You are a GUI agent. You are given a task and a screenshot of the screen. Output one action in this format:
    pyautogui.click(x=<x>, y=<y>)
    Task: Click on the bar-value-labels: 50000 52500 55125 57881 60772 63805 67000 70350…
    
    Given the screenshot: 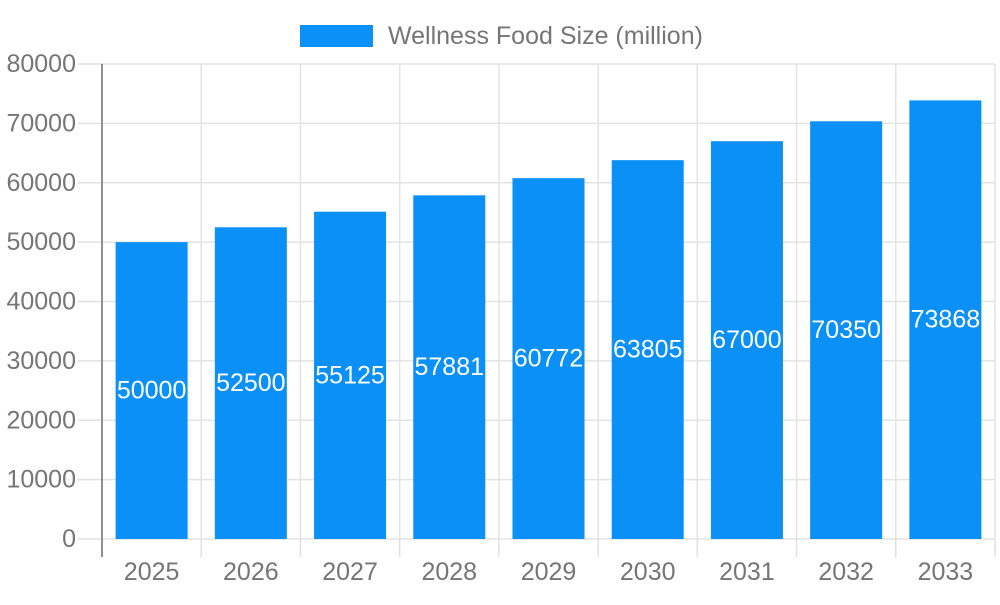 What is the action you would take?
    pyautogui.click(x=548, y=355)
    